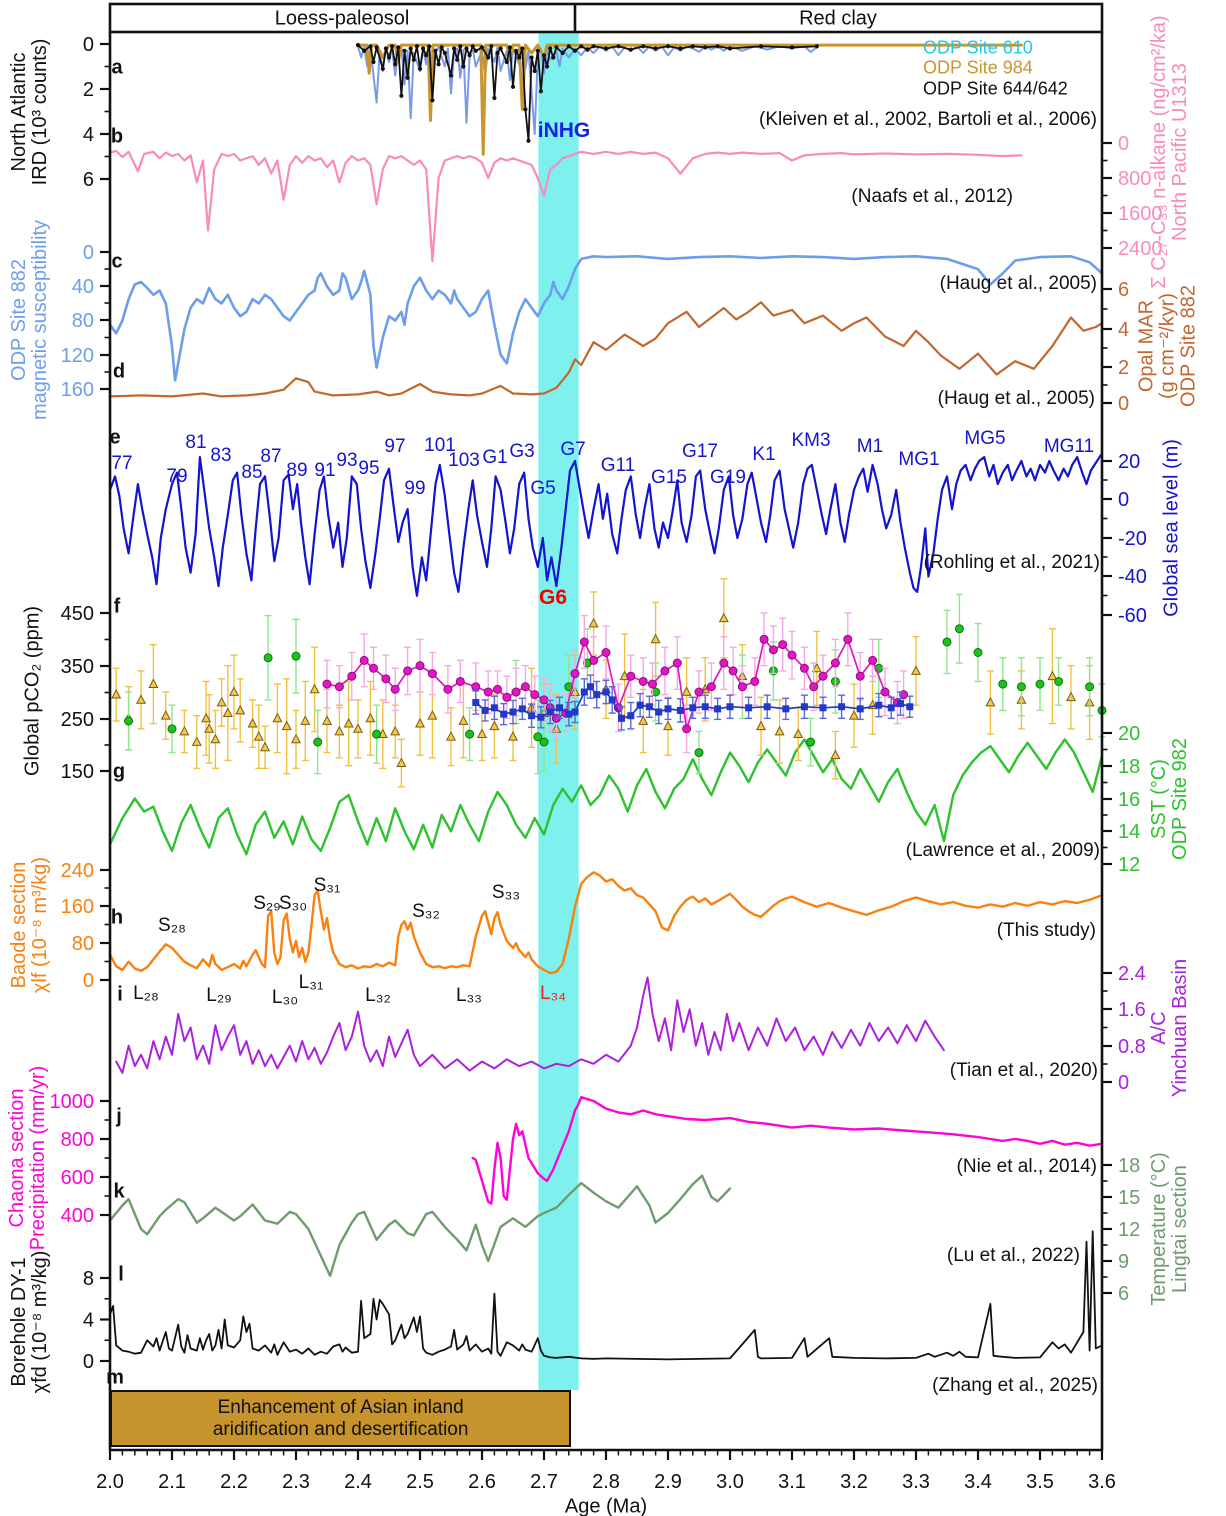 The image size is (1226, 1516). What do you see at coordinates (1129, 832) in the screenshot?
I see `svg-text: 14` at bounding box center [1129, 832].